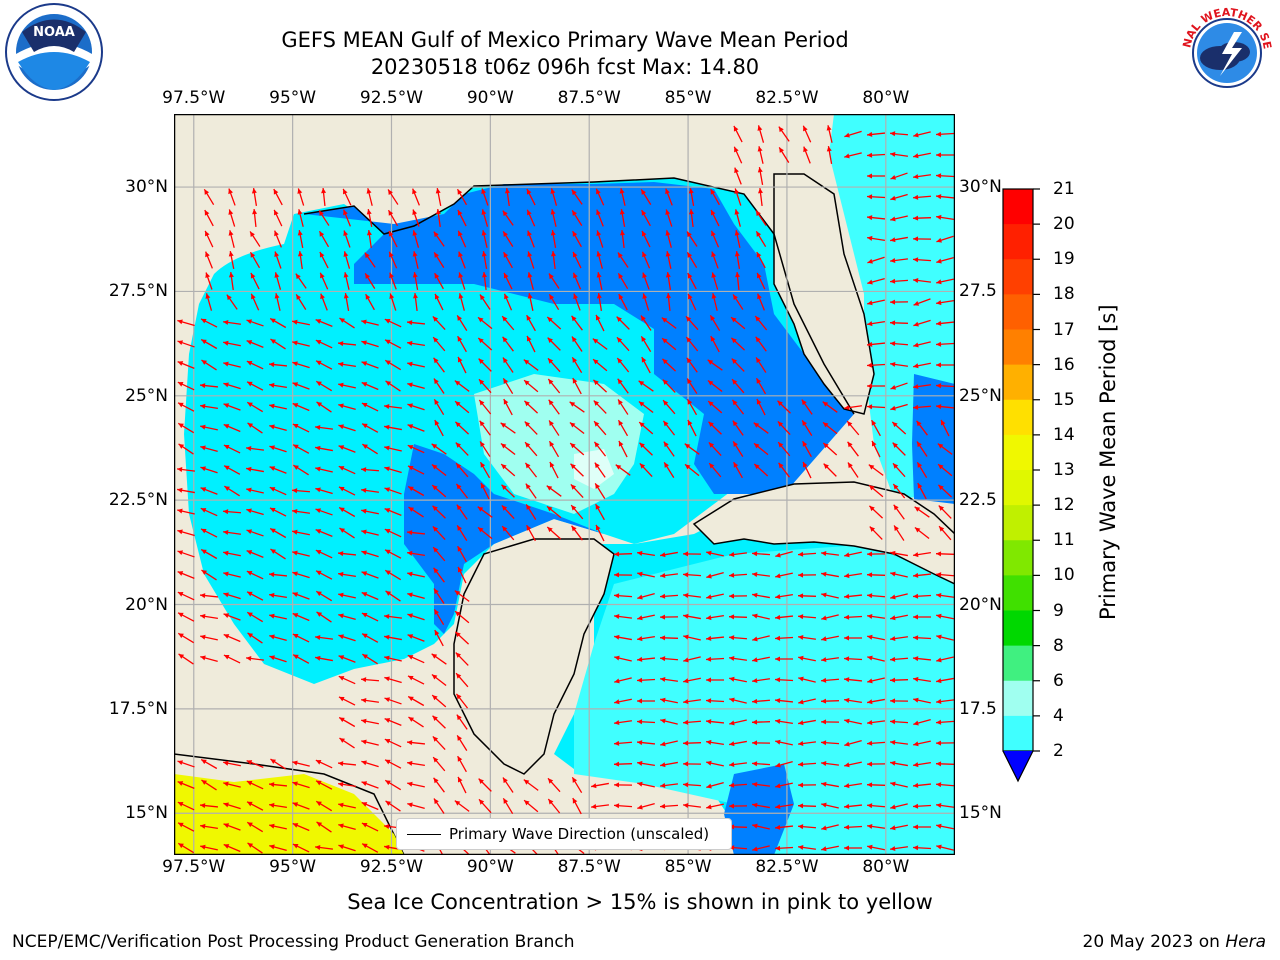 The height and width of the screenshot is (960, 1280). Describe the element at coordinates (146, 604) in the screenshot. I see `lat-tick-label: 20°N` at that location.